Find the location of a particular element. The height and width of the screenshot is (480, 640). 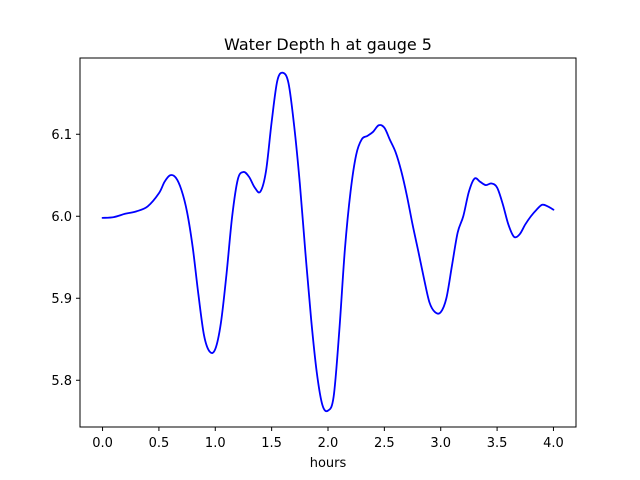

x-tick-label: 3.5 is located at coordinates (497, 443).